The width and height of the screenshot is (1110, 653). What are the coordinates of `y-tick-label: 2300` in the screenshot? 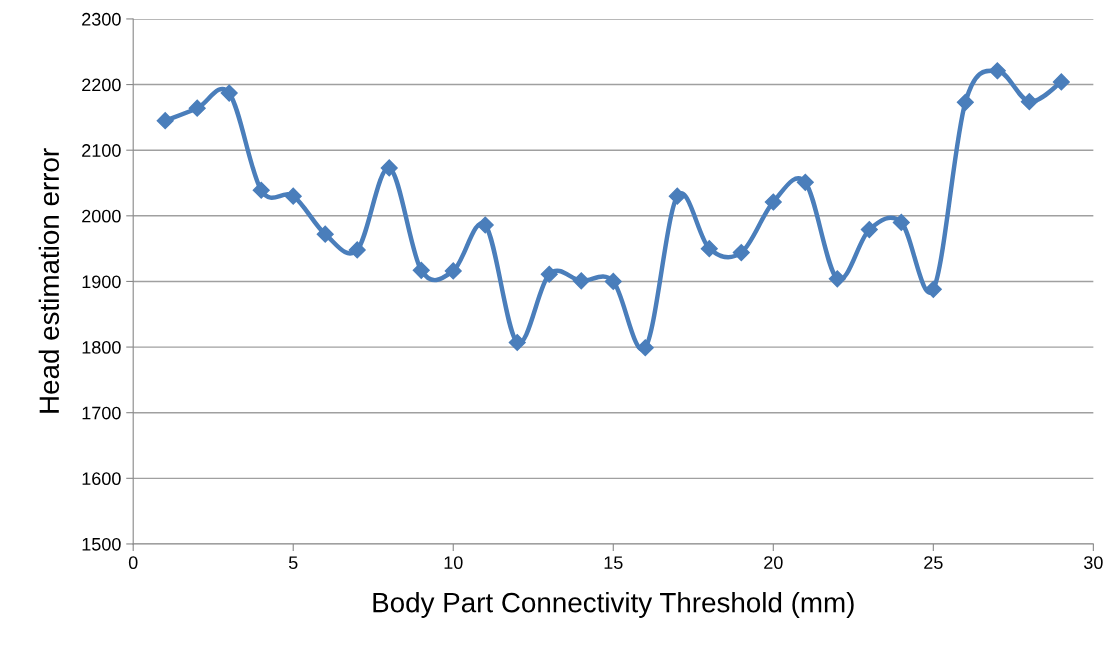 It's located at (101, 19).